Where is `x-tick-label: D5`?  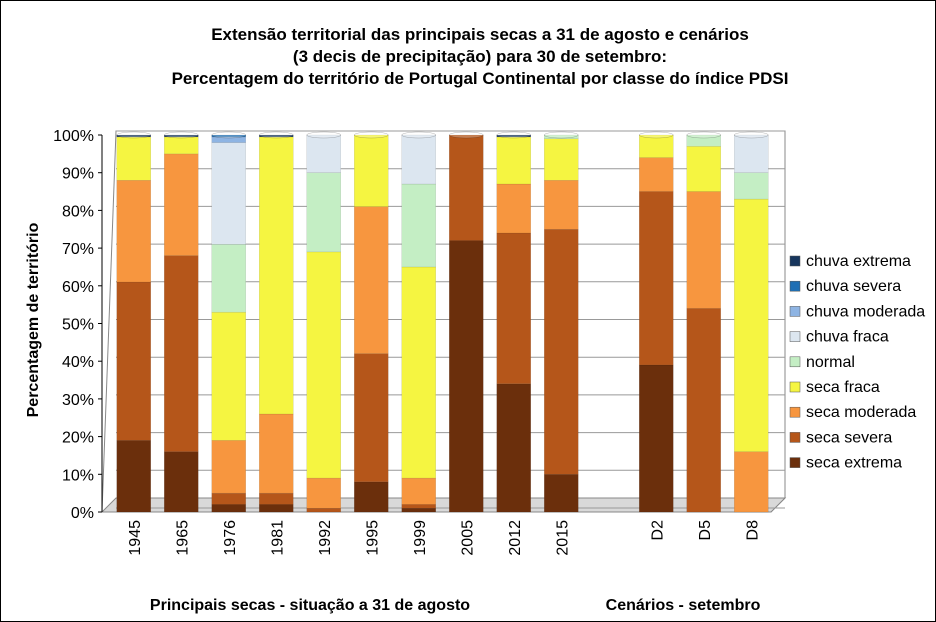
x-tick-label: D5 is located at coordinates (705, 530).